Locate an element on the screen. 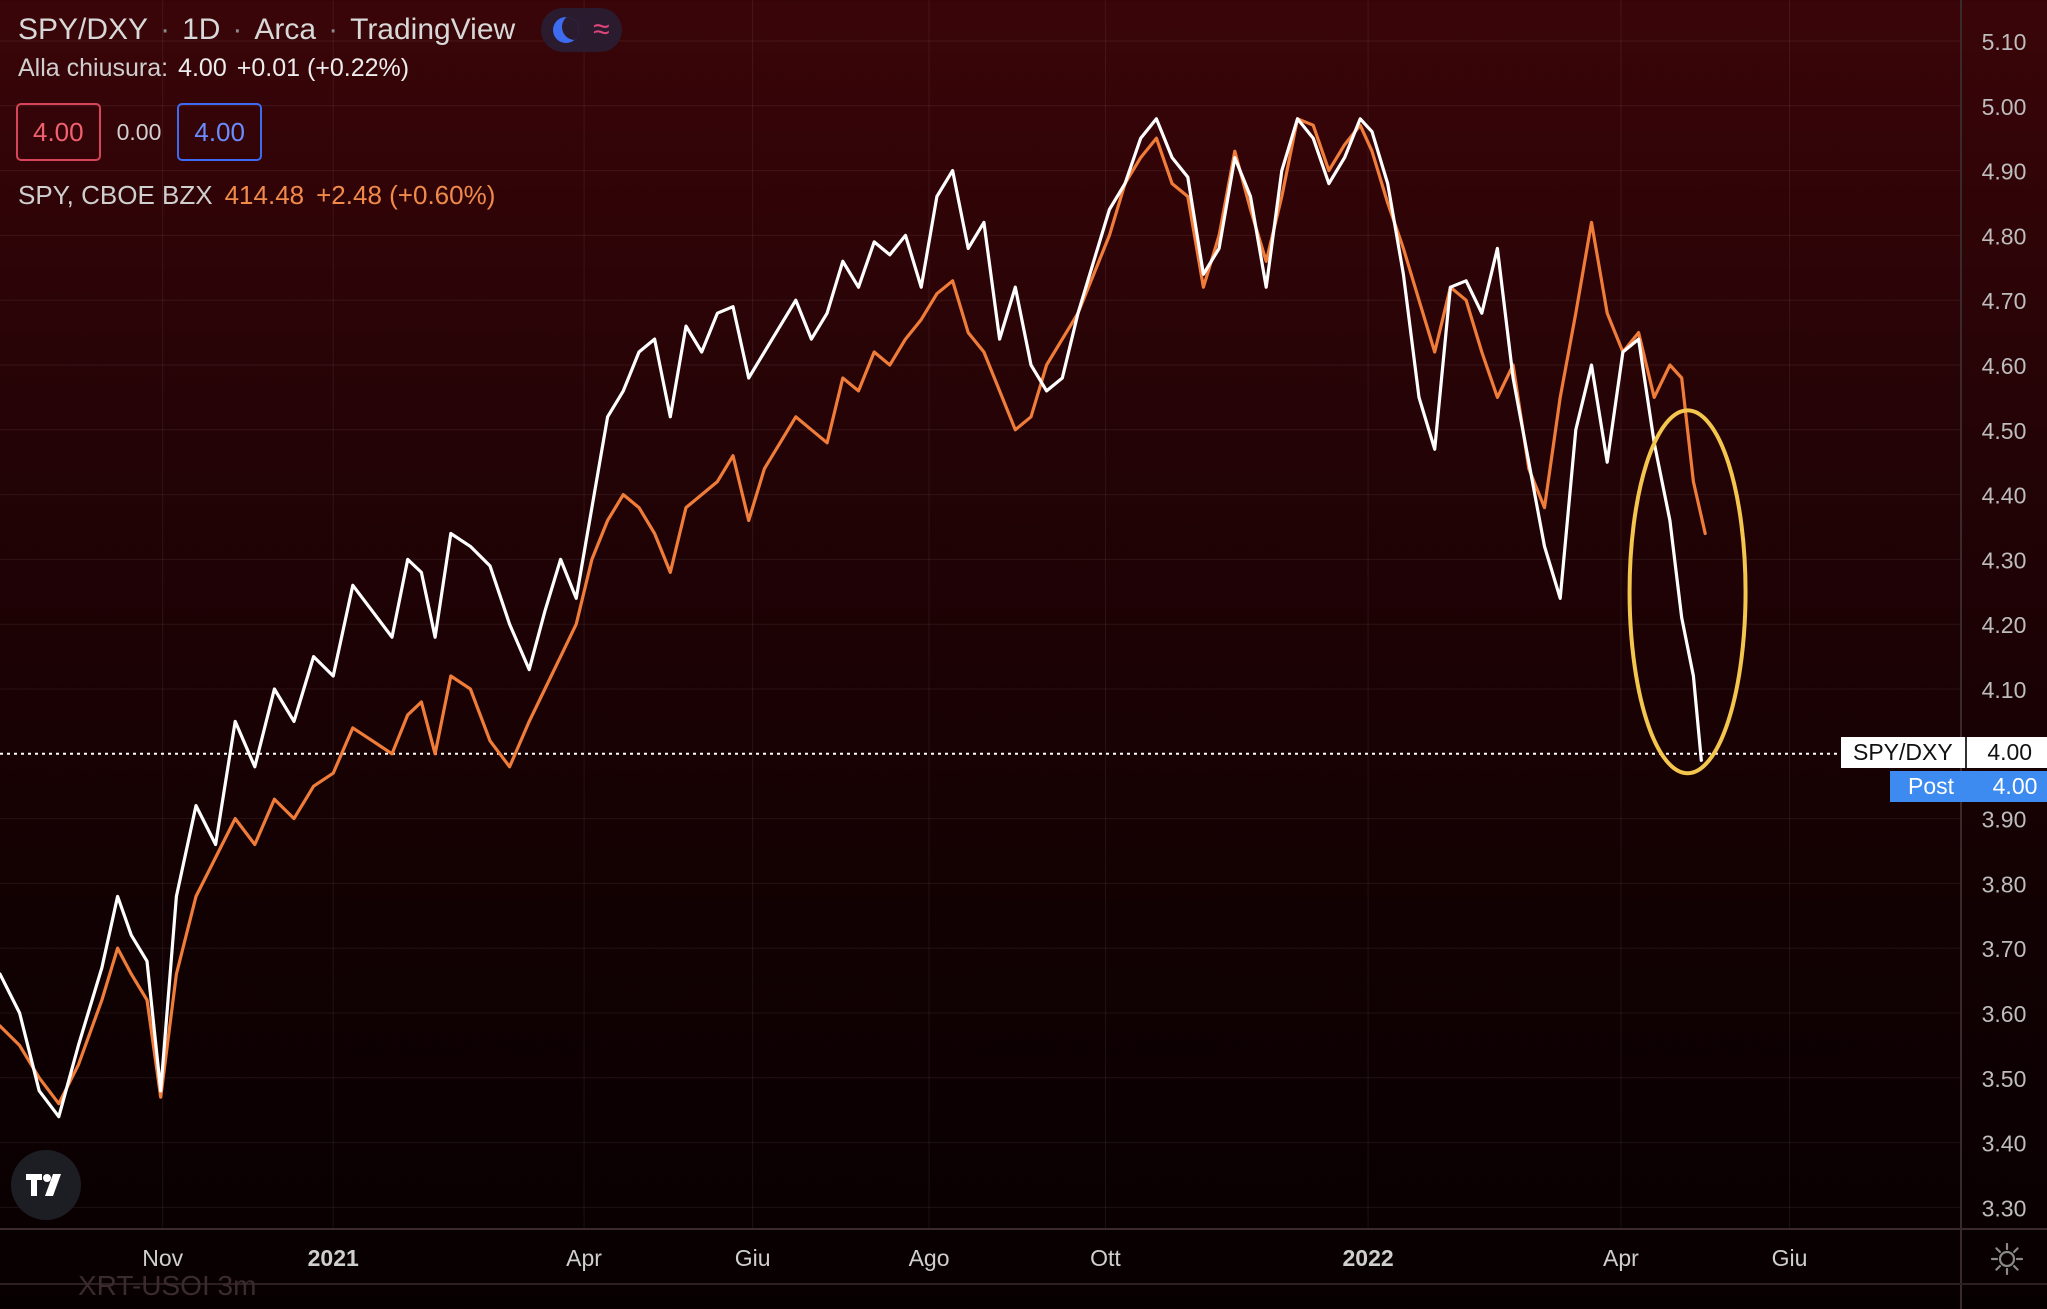 The image size is (2047, 1309). post-price-tag: Post 4.00 is located at coordinates (1968, 786).